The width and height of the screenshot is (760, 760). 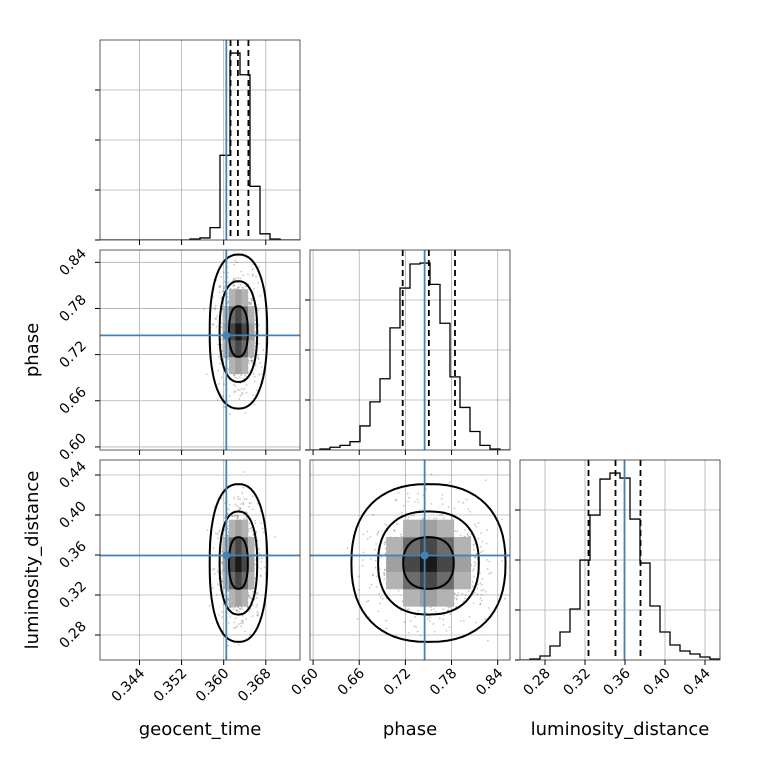 What do you see at coordinates (226, 335) in the screenshot?
I see `truth-marker-geocent-time-phase` at bounding box center [226, 335].